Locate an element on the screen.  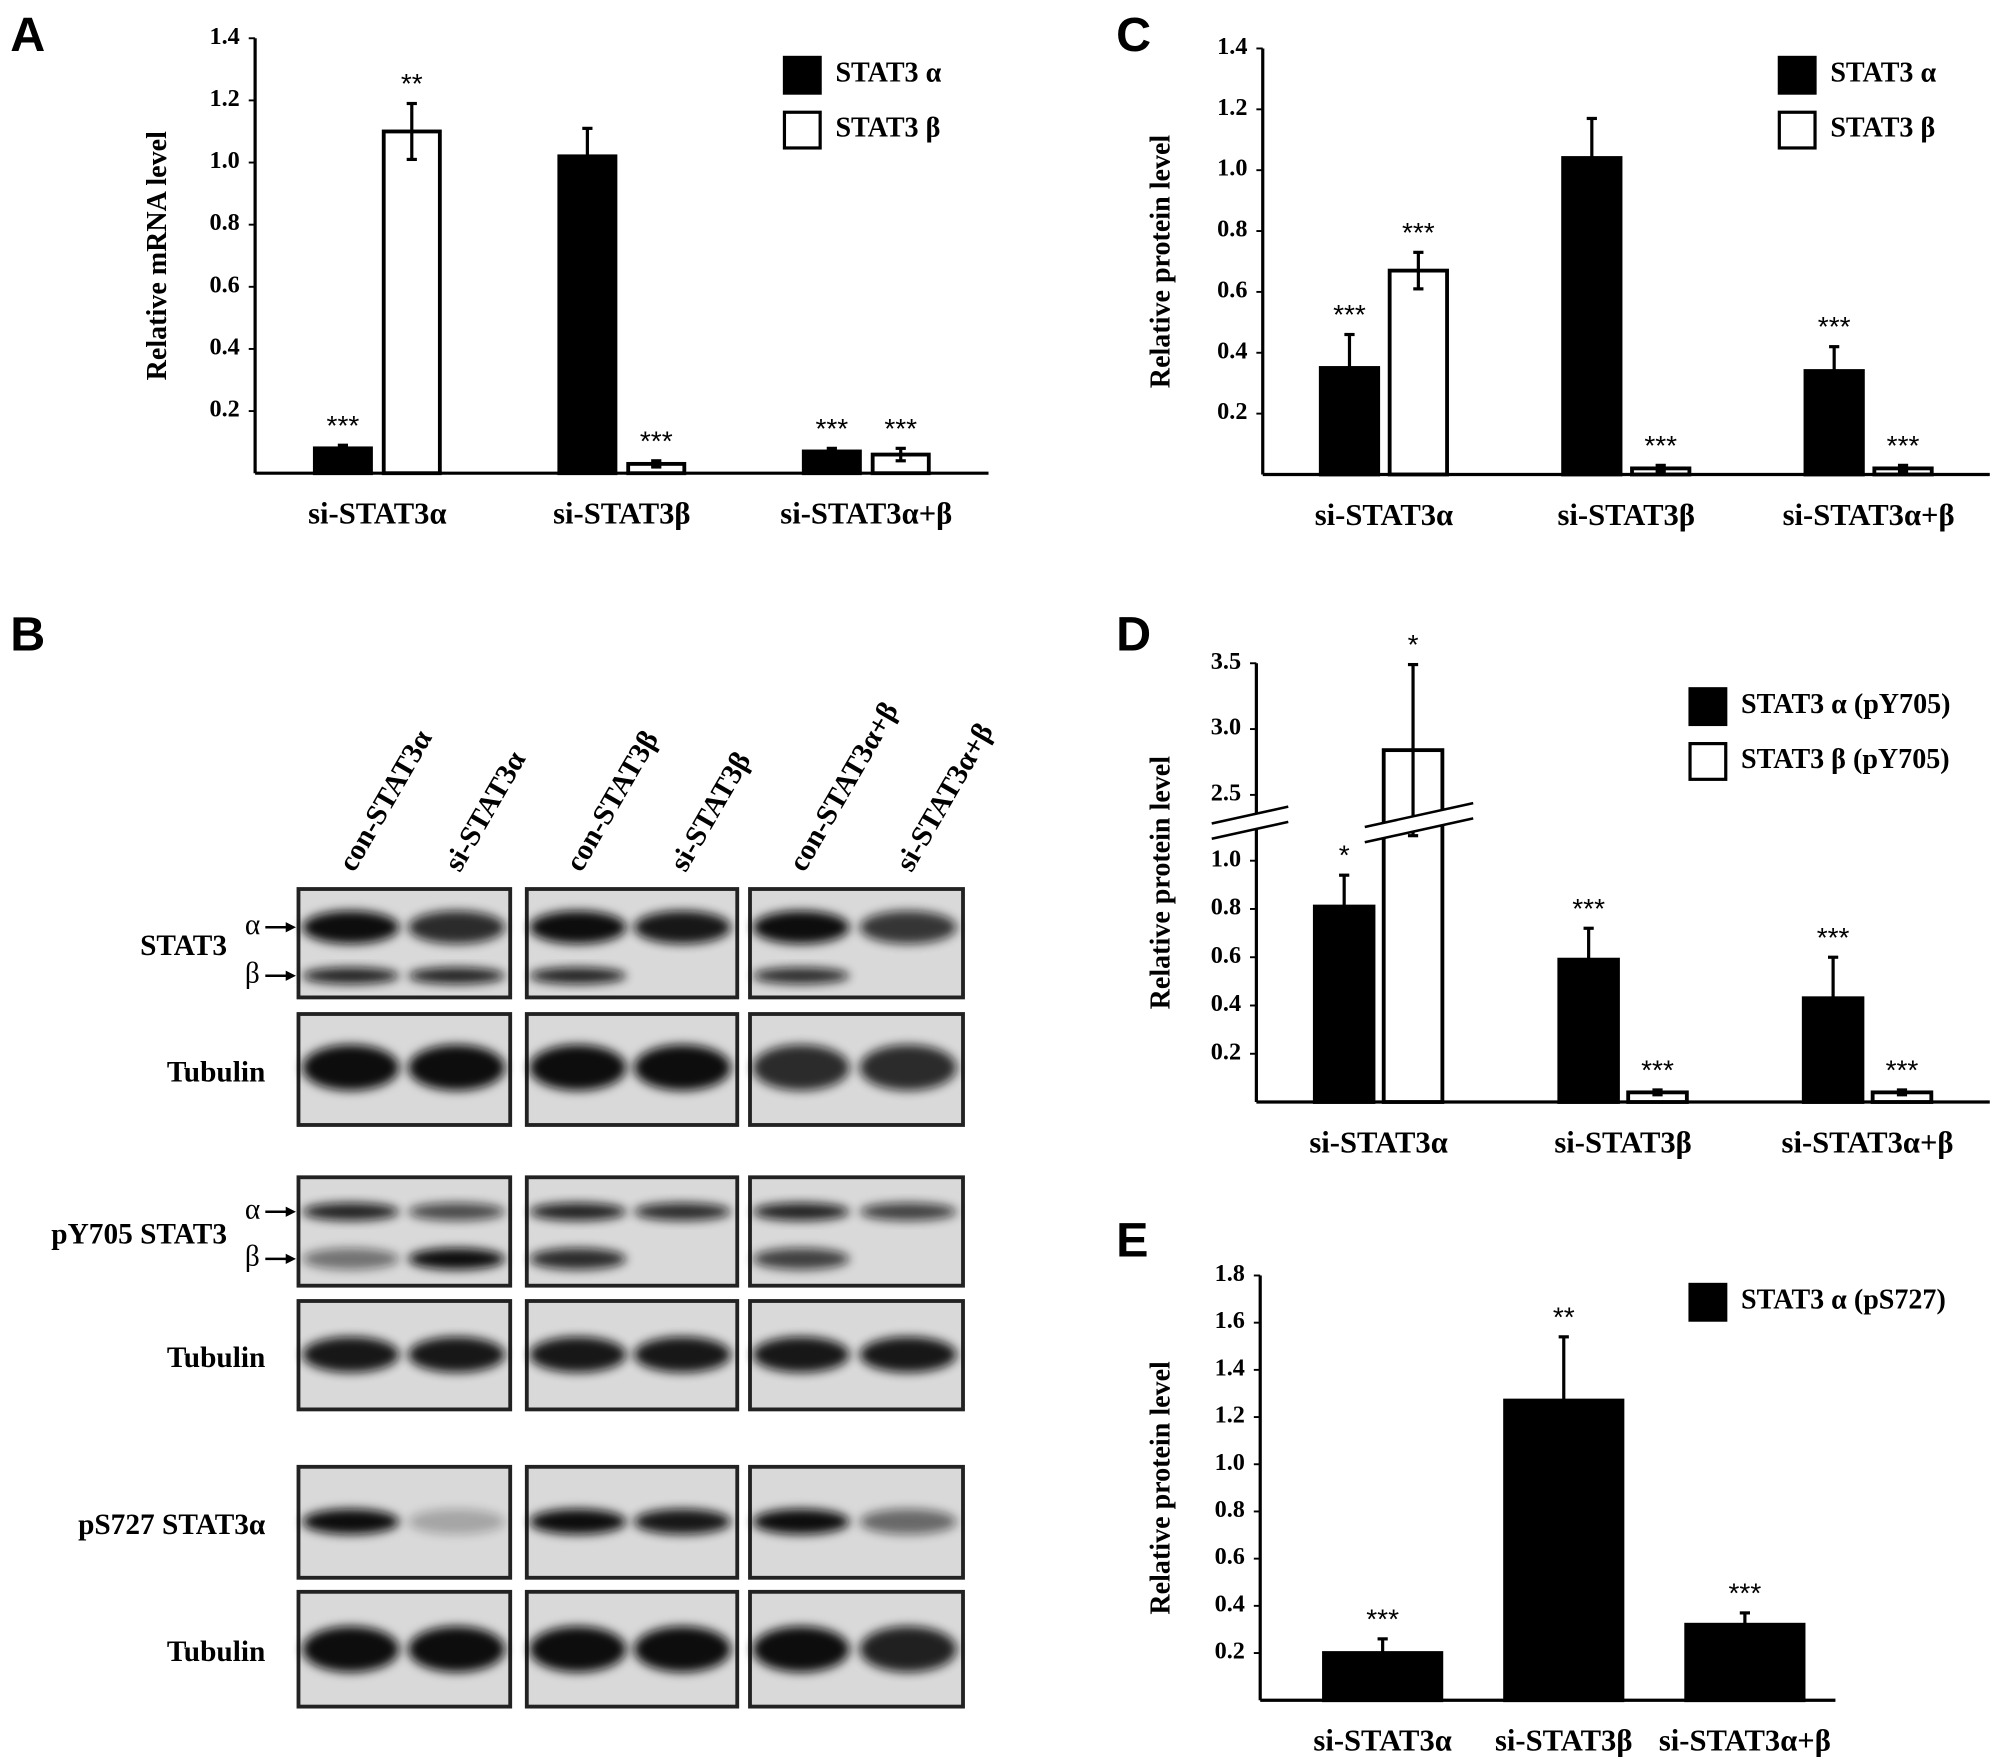
legend-label: STAT3 α (pS727) is located at coordinates (1843, 1300).